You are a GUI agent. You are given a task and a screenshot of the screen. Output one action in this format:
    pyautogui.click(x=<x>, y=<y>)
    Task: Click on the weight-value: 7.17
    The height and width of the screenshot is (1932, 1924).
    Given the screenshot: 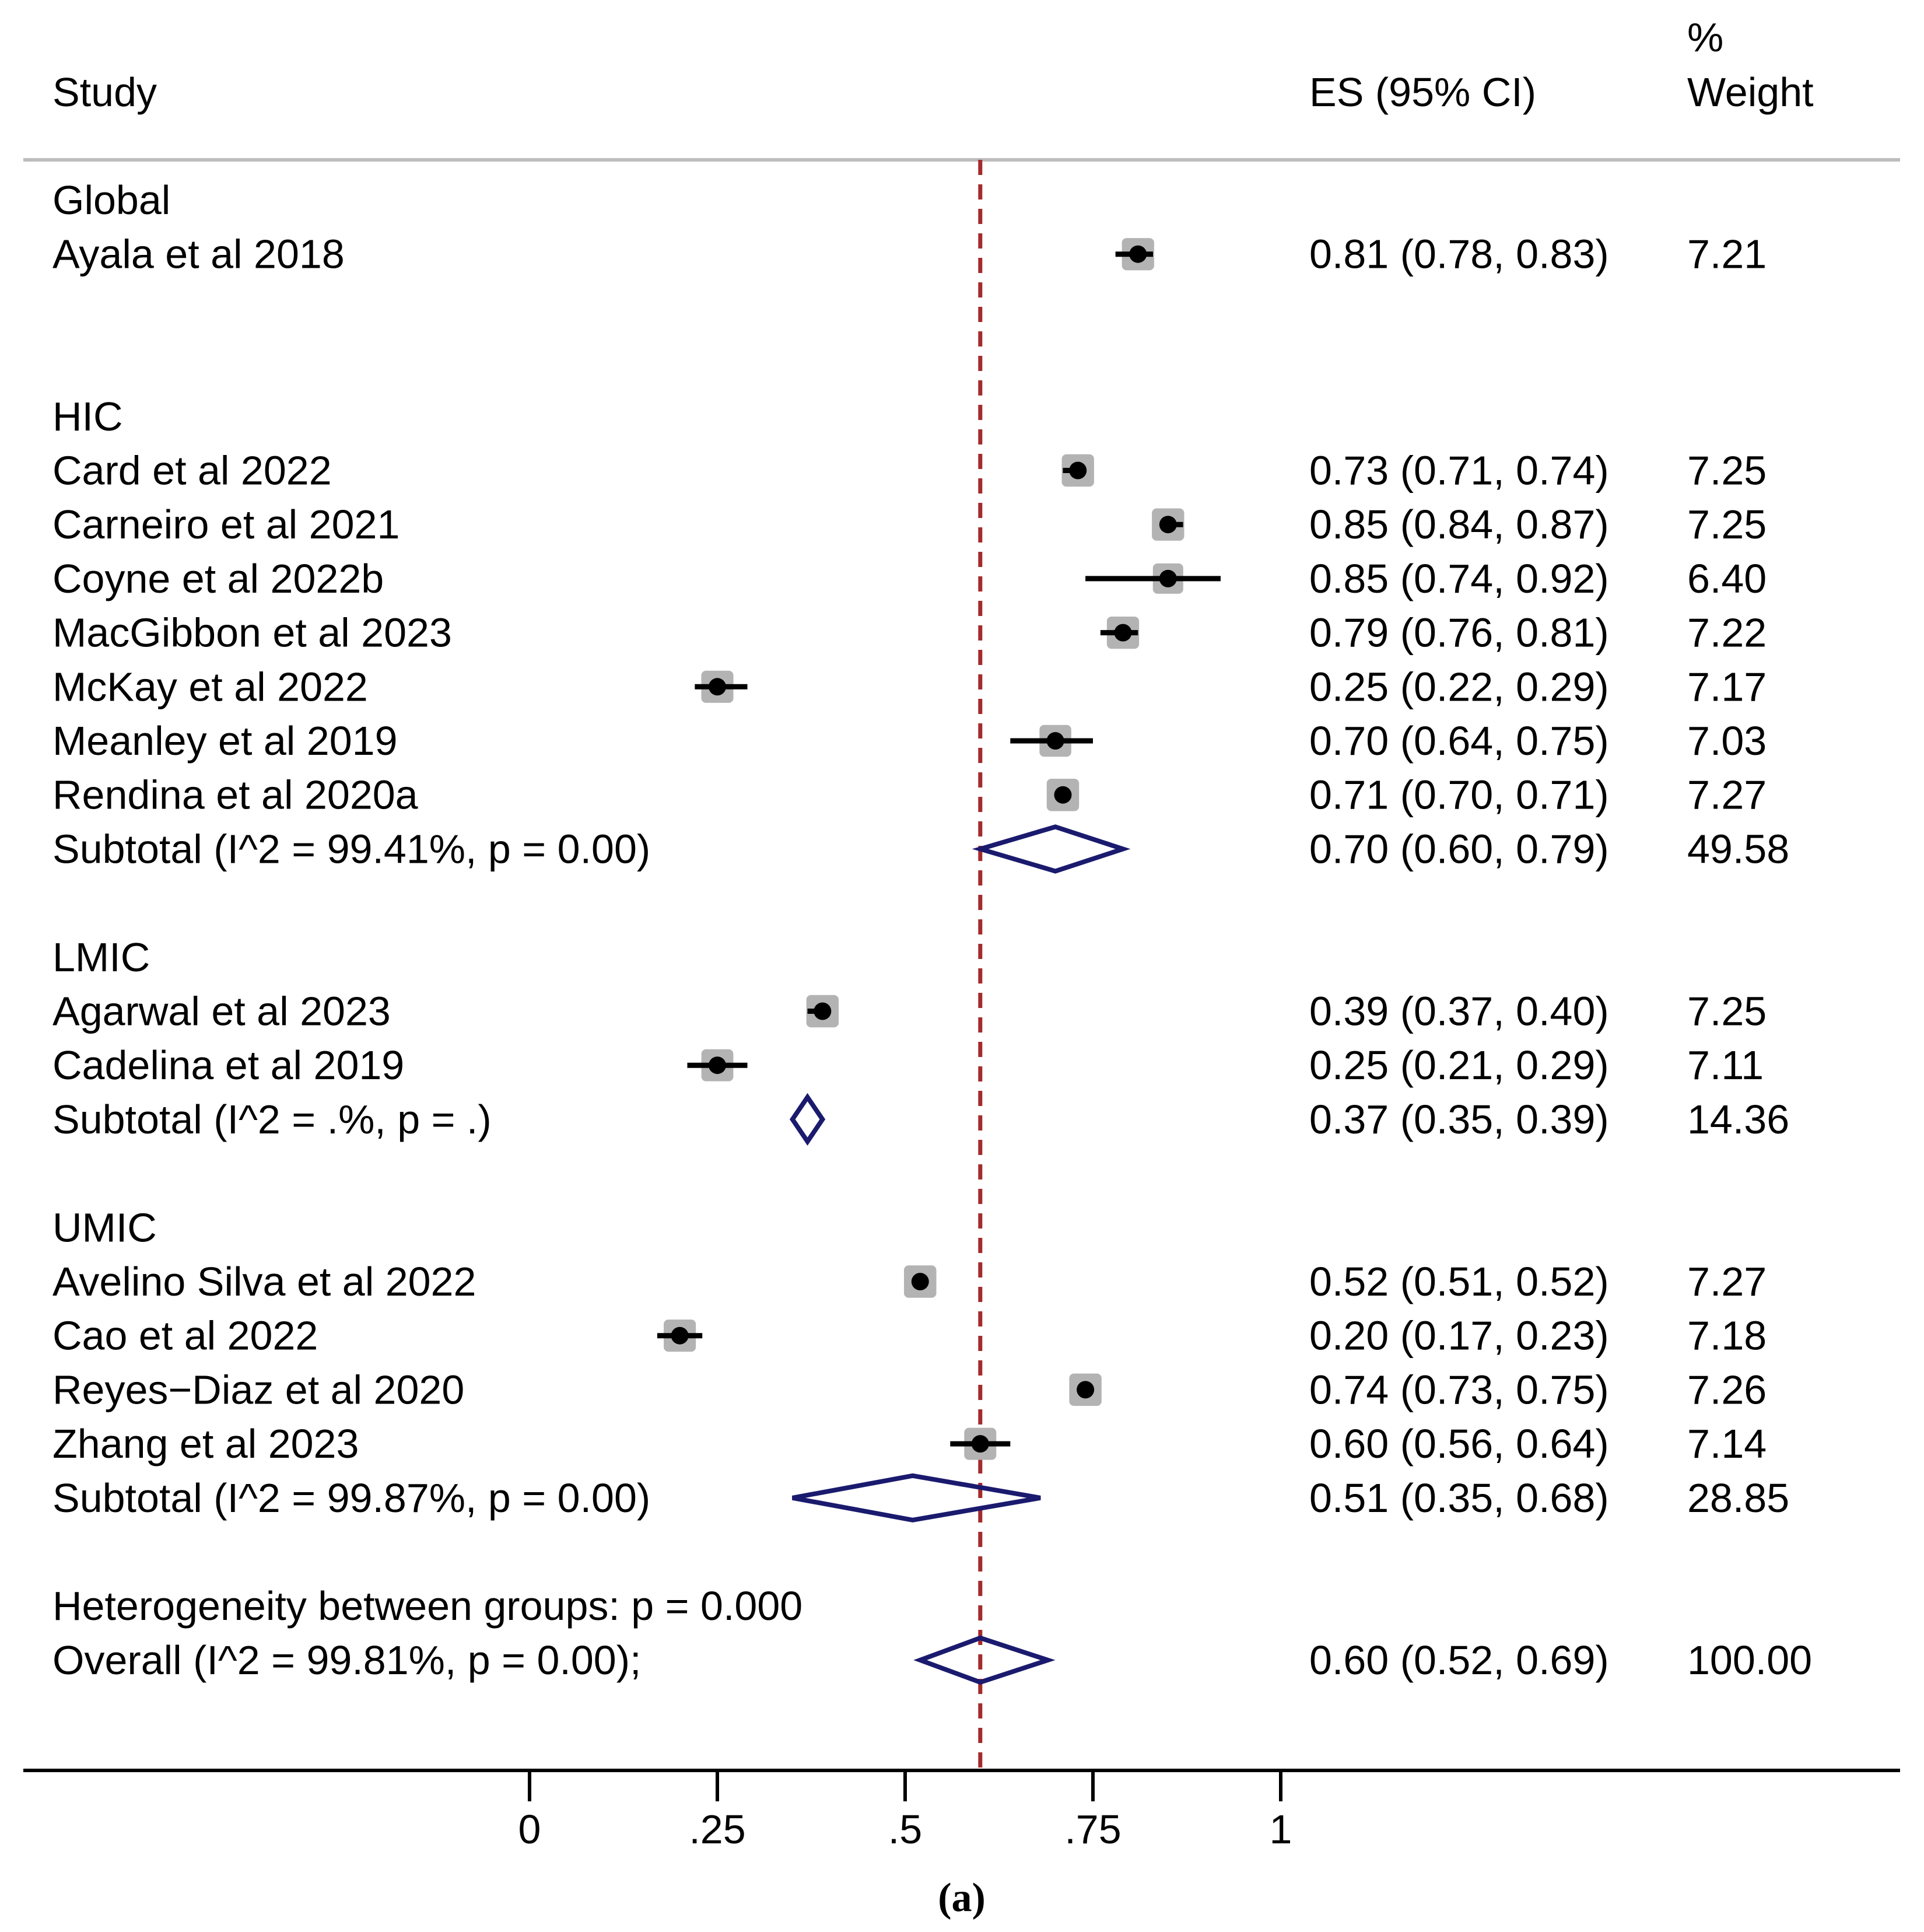 What is the action you would take?
    pyautogui.click(x=1727, y=687)
    